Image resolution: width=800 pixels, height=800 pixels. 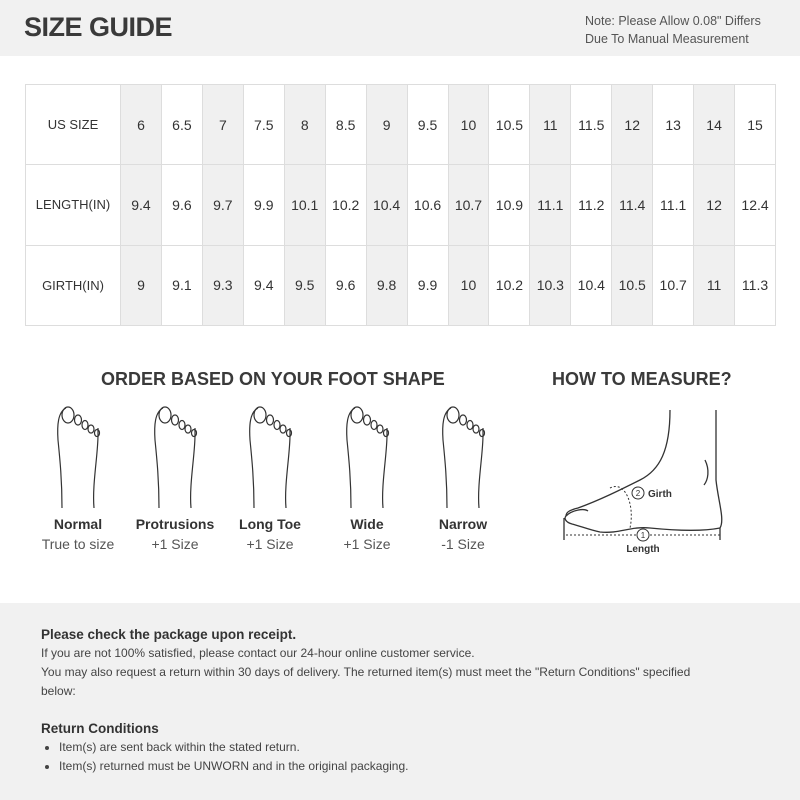 I want to click on table-cell: 13, so click(x=673, y=124).